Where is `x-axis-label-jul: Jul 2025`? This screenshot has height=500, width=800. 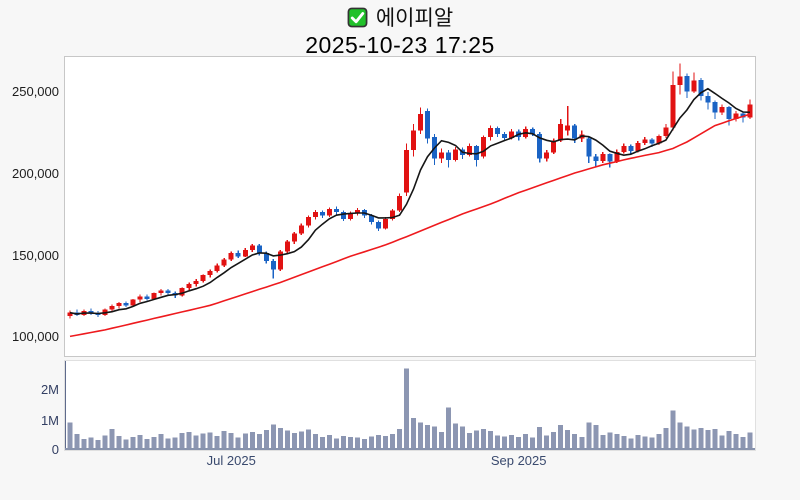
x-axis-label-jul: Jul 2025 is located at coordinates (231, 460).